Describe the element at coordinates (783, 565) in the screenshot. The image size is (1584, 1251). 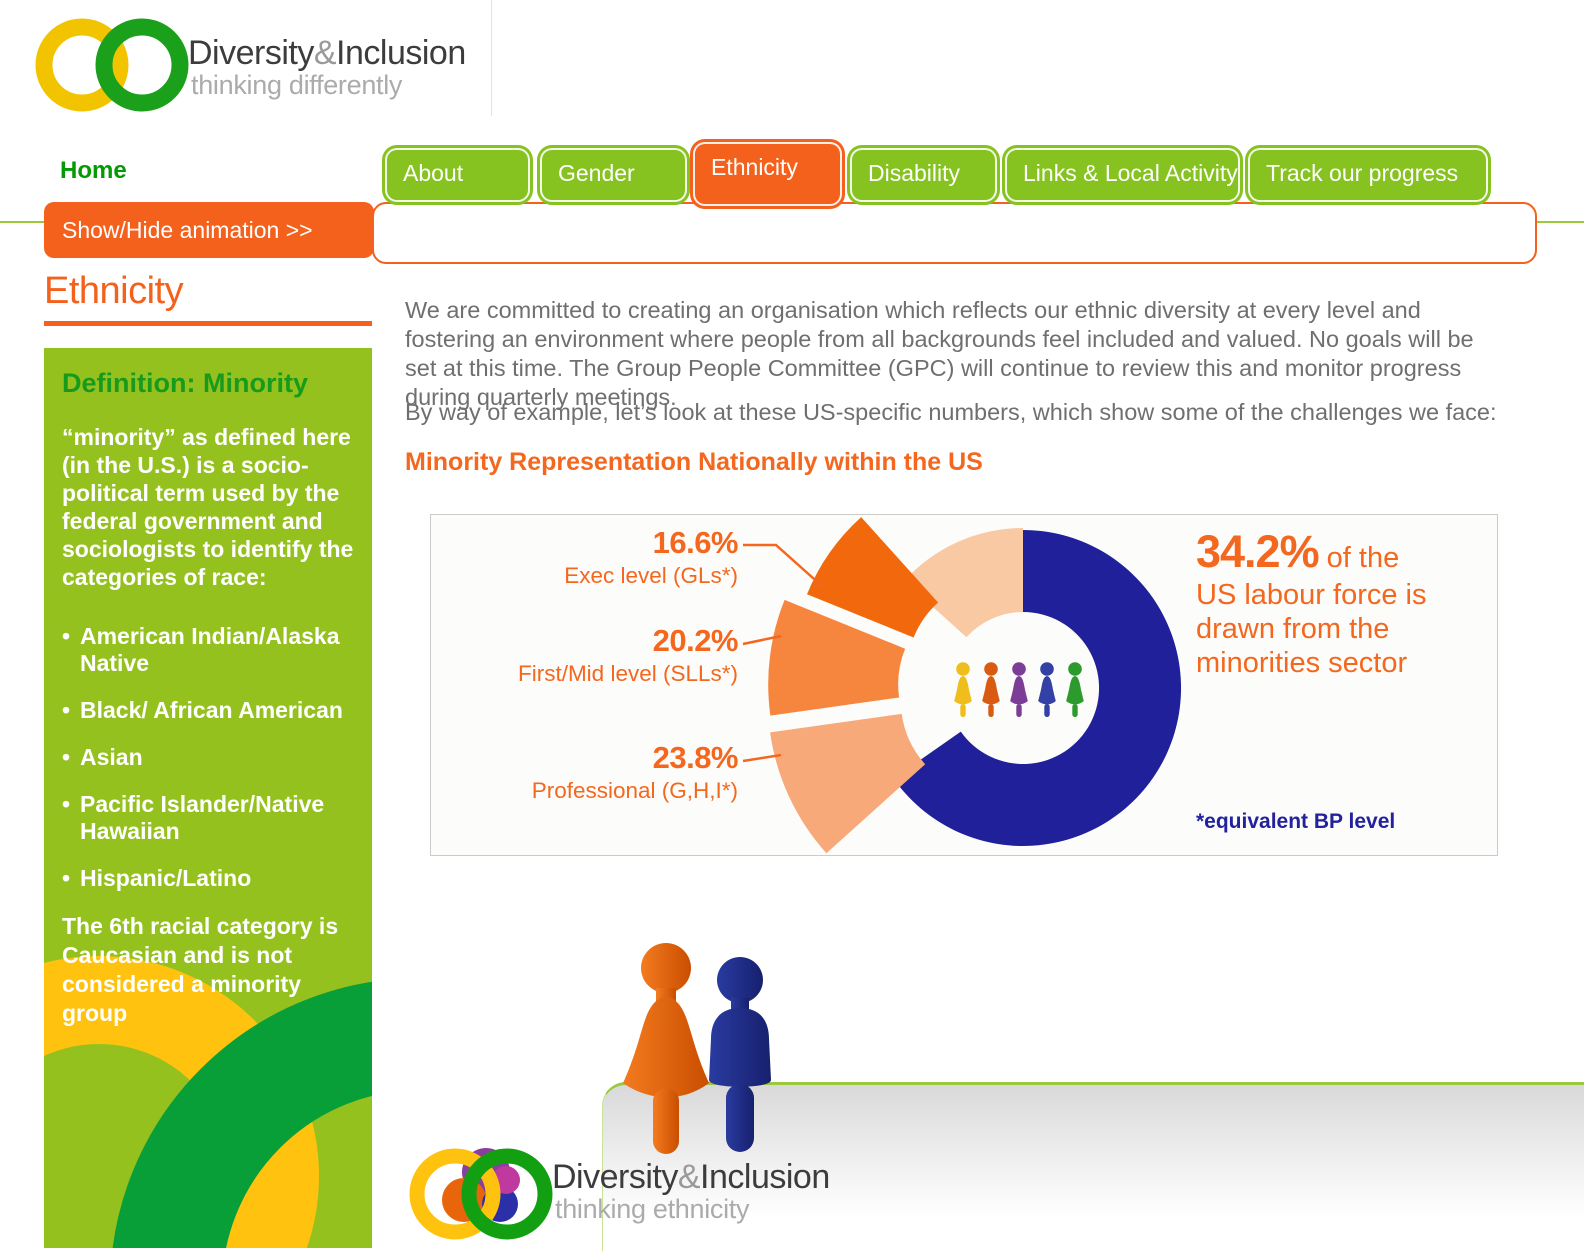
I see `callout-line-exec` at that location.